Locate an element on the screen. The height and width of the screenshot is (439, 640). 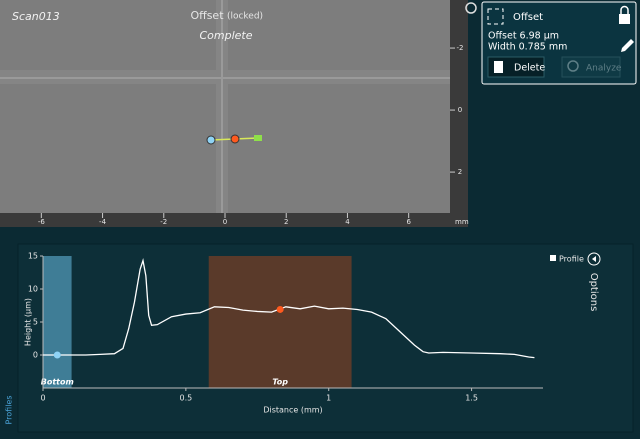
y-axis-label: Height (µm) is located at coordinates (28, 322).